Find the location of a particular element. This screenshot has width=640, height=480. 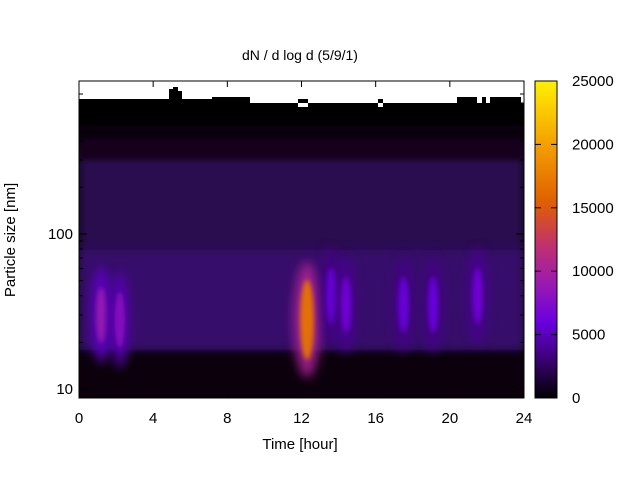

x-tick-label: 24 is located at coordinates (524, 418).